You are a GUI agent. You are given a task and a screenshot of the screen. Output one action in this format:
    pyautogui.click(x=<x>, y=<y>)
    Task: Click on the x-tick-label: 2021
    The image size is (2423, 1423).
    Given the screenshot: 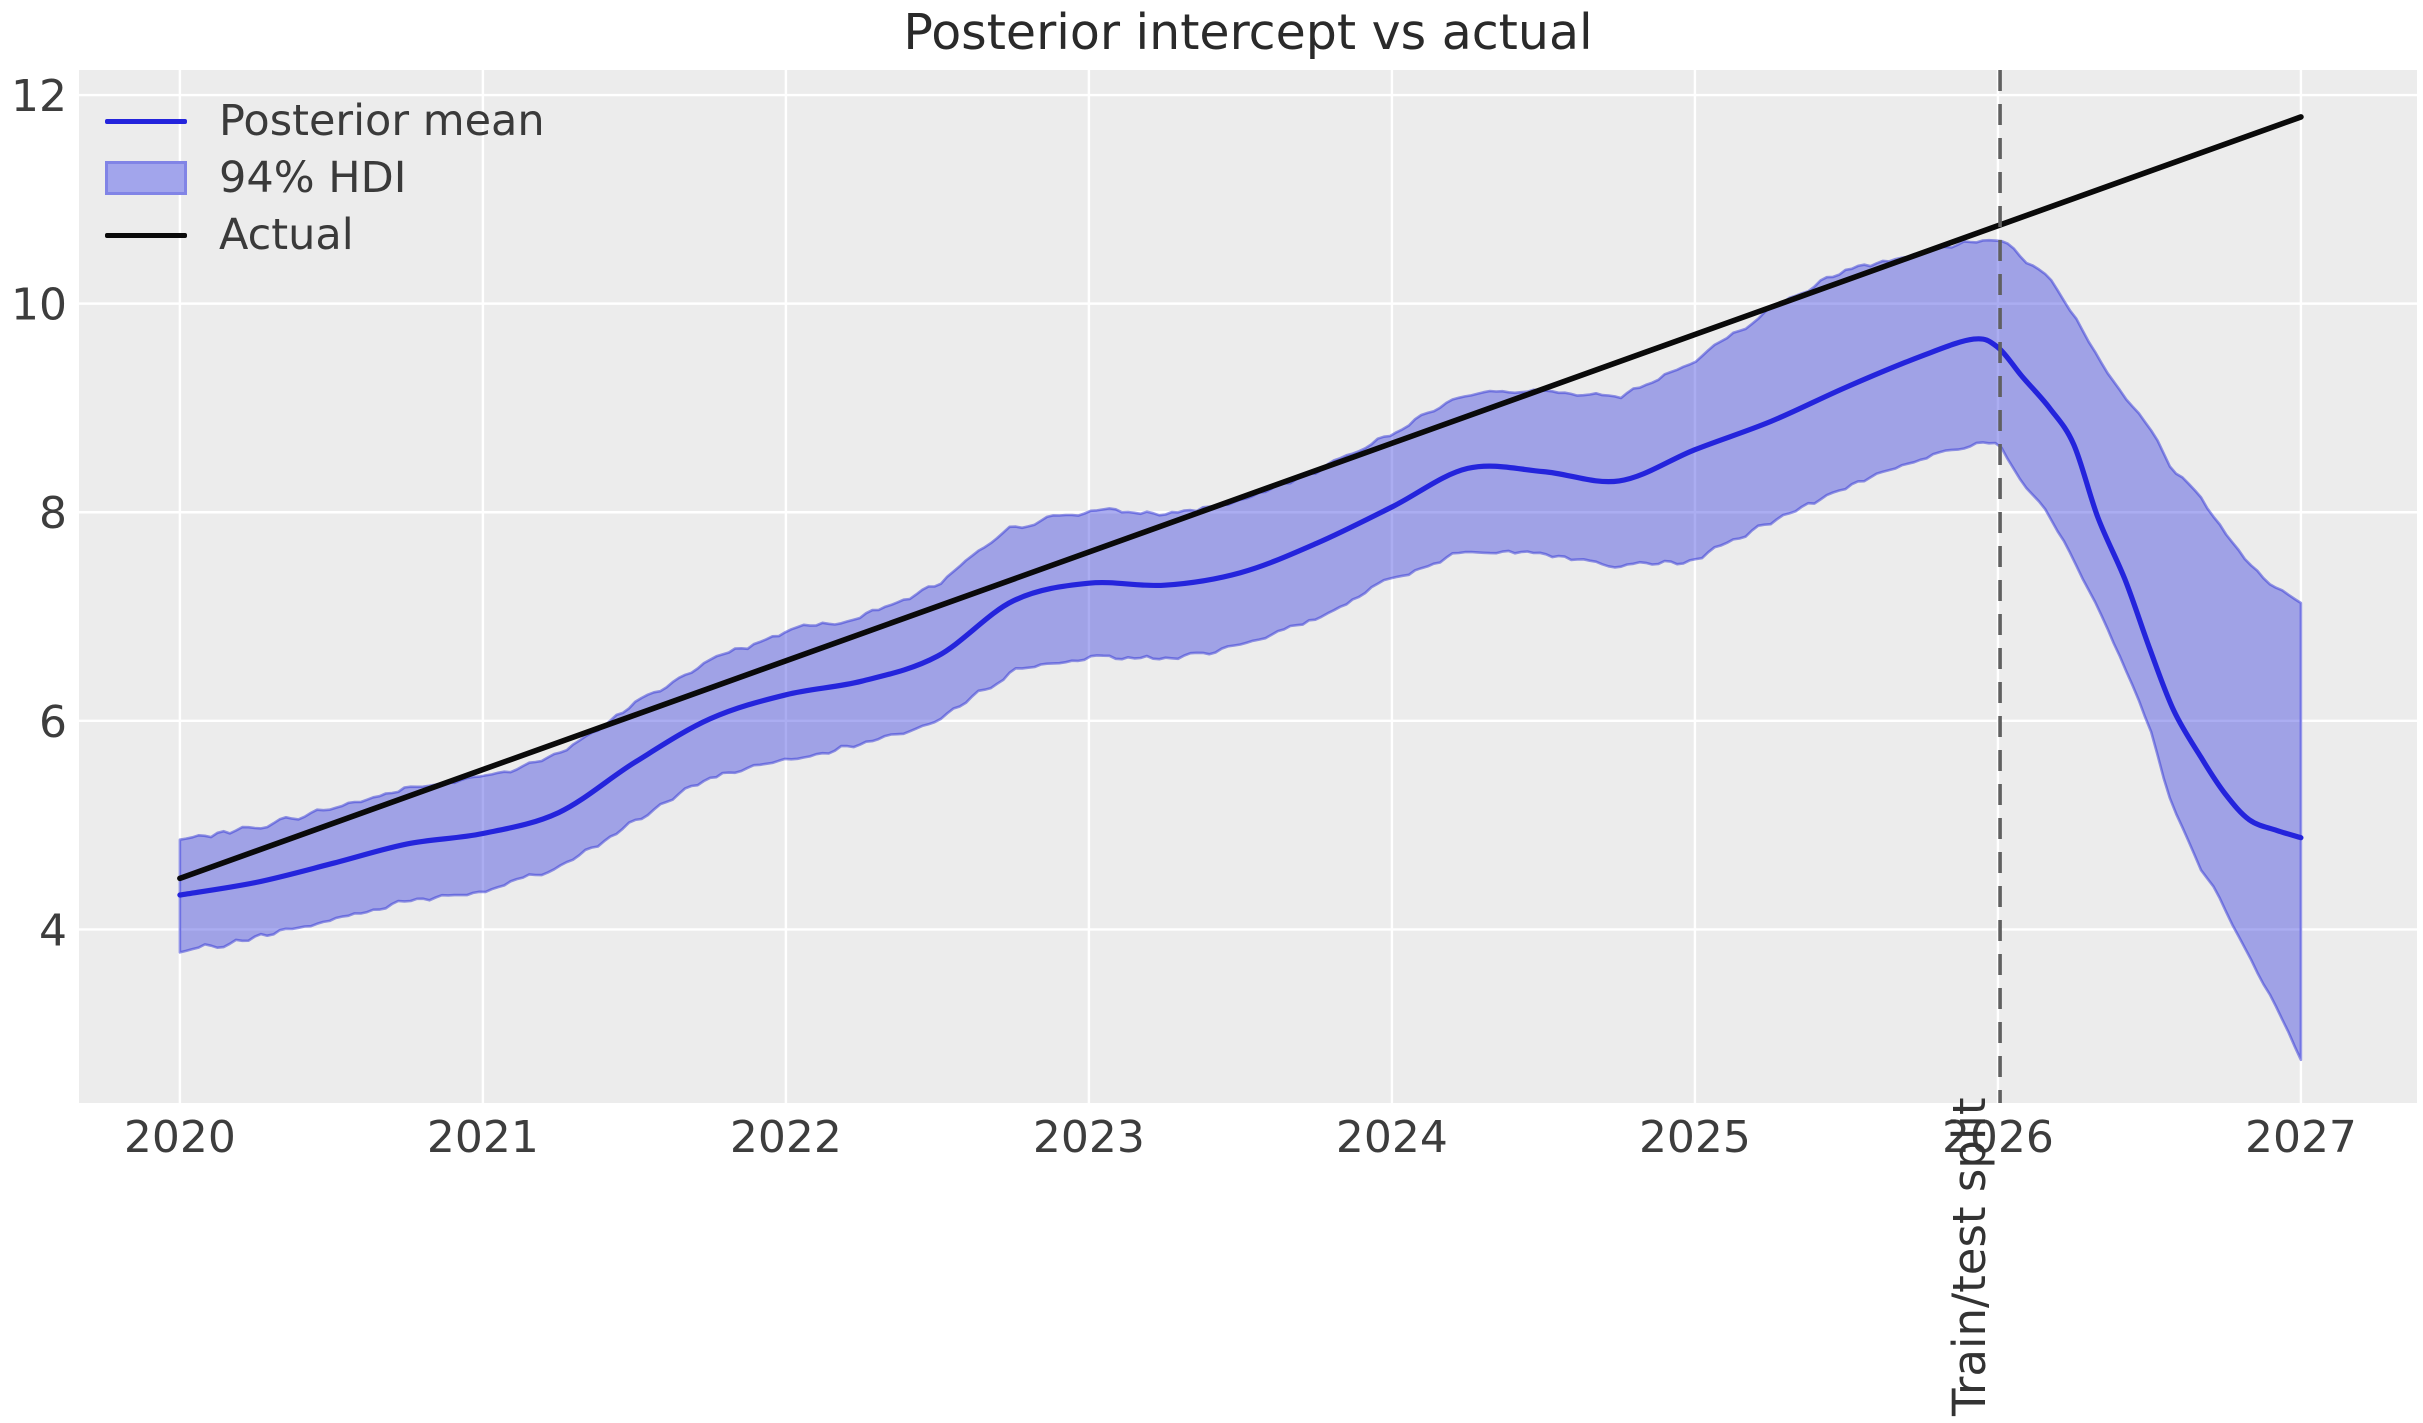 What is the action you would take?
    pyautogui.click(x=483, y=1137)
    